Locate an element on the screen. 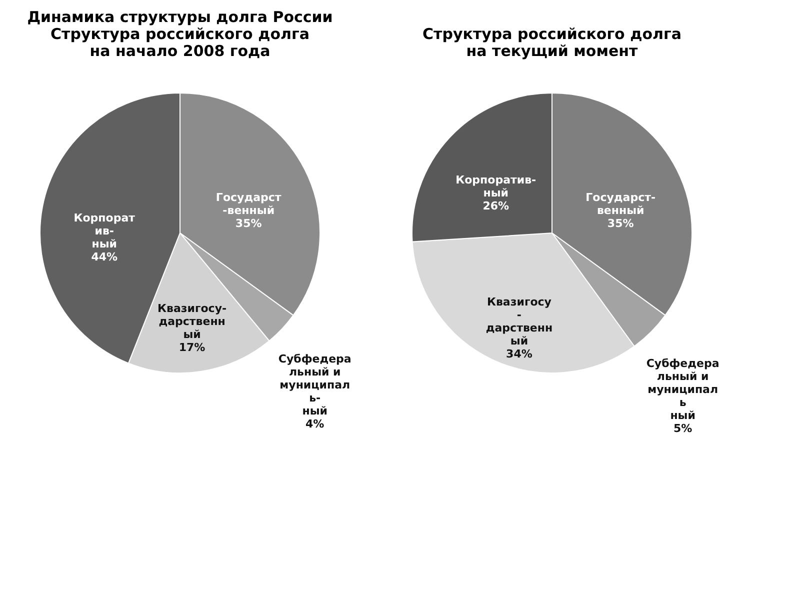 The image size is (800, 600). slice-label: Государст- венный is located at coordinates (621, 204).